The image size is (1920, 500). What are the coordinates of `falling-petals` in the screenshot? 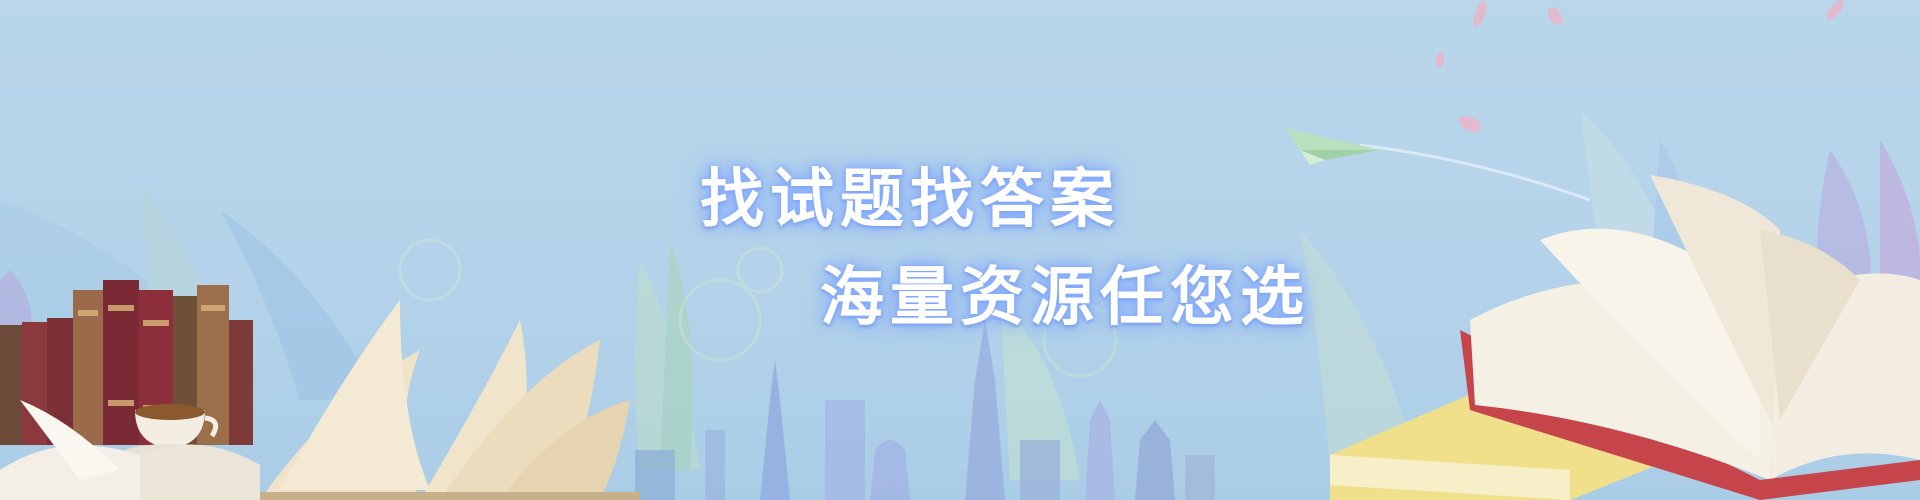 It's located at (1639, 66).